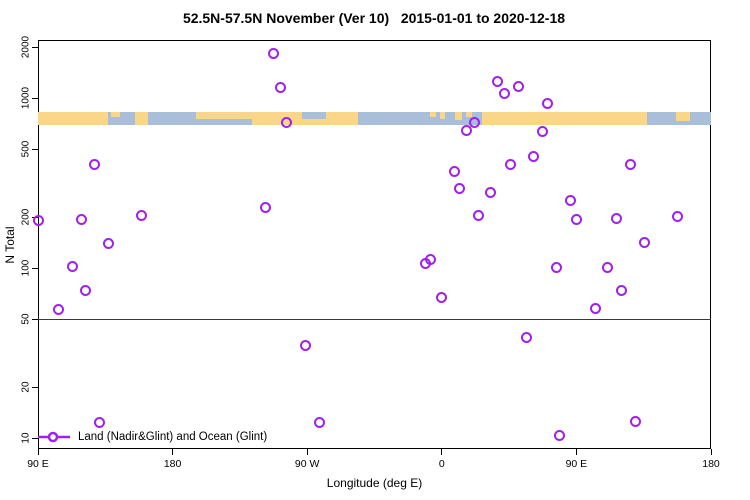 The height and width of the screenshot is (500, 750). Describe the element at coordinates (26, 149) in the screenshot. I see `y-tick-label: 500` at that location.